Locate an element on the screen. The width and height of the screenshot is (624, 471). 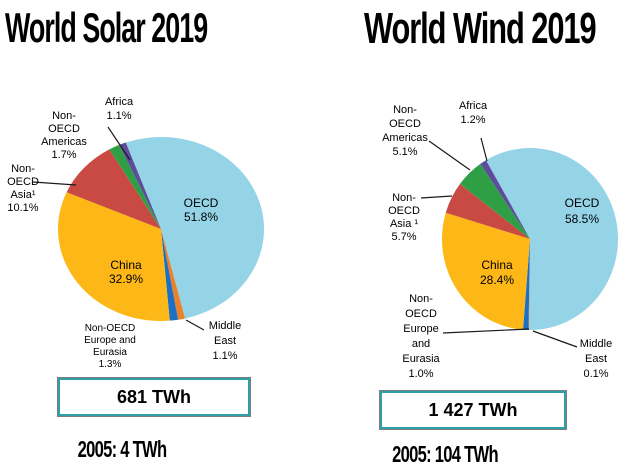
wind-pie-label-africa: Africa 1.2% is located at coordinates (473, 113).